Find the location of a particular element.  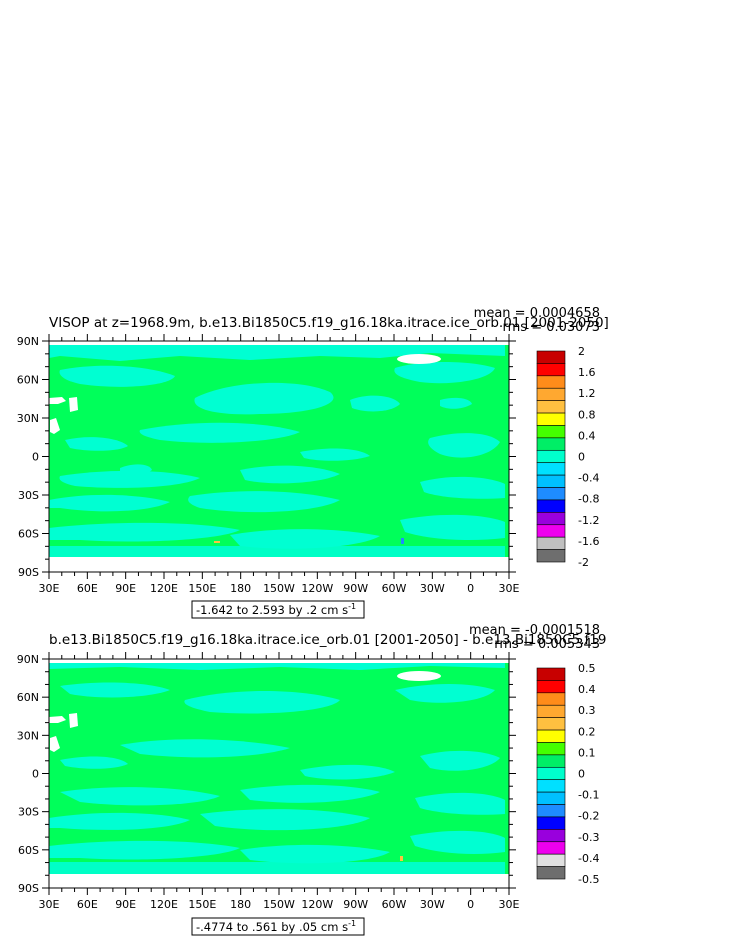

colorbar-label: 0.8 is located at coordinates (587, 414).